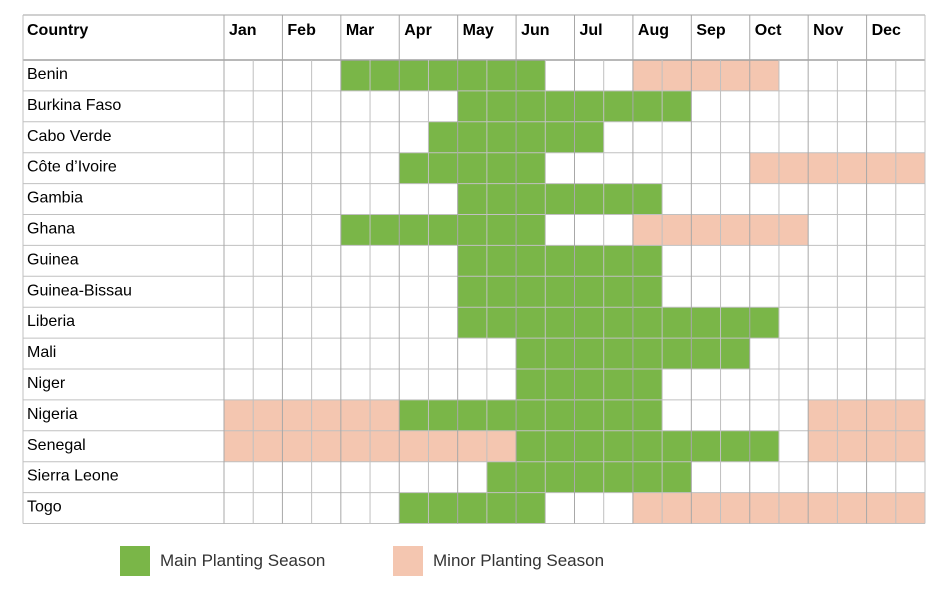  What do you see at coordinates (135, 561) in the screenshot?
I see `legend-main-swatch` at bounding box center [135, 561].